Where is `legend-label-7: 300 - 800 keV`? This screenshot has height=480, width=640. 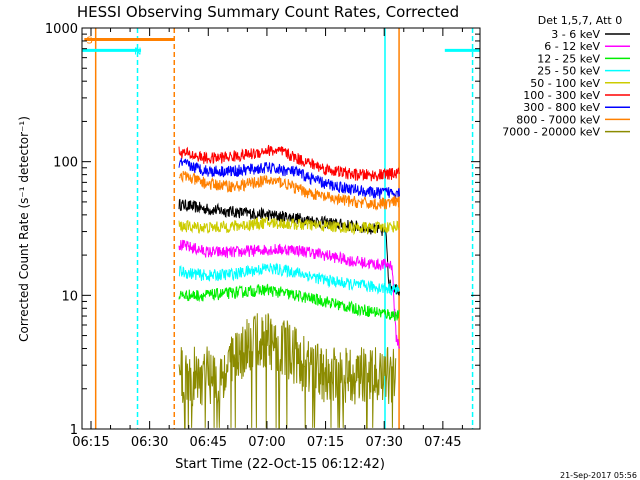
legend-label-7: 300 - 800 keV is located at coordinates (561, 107).